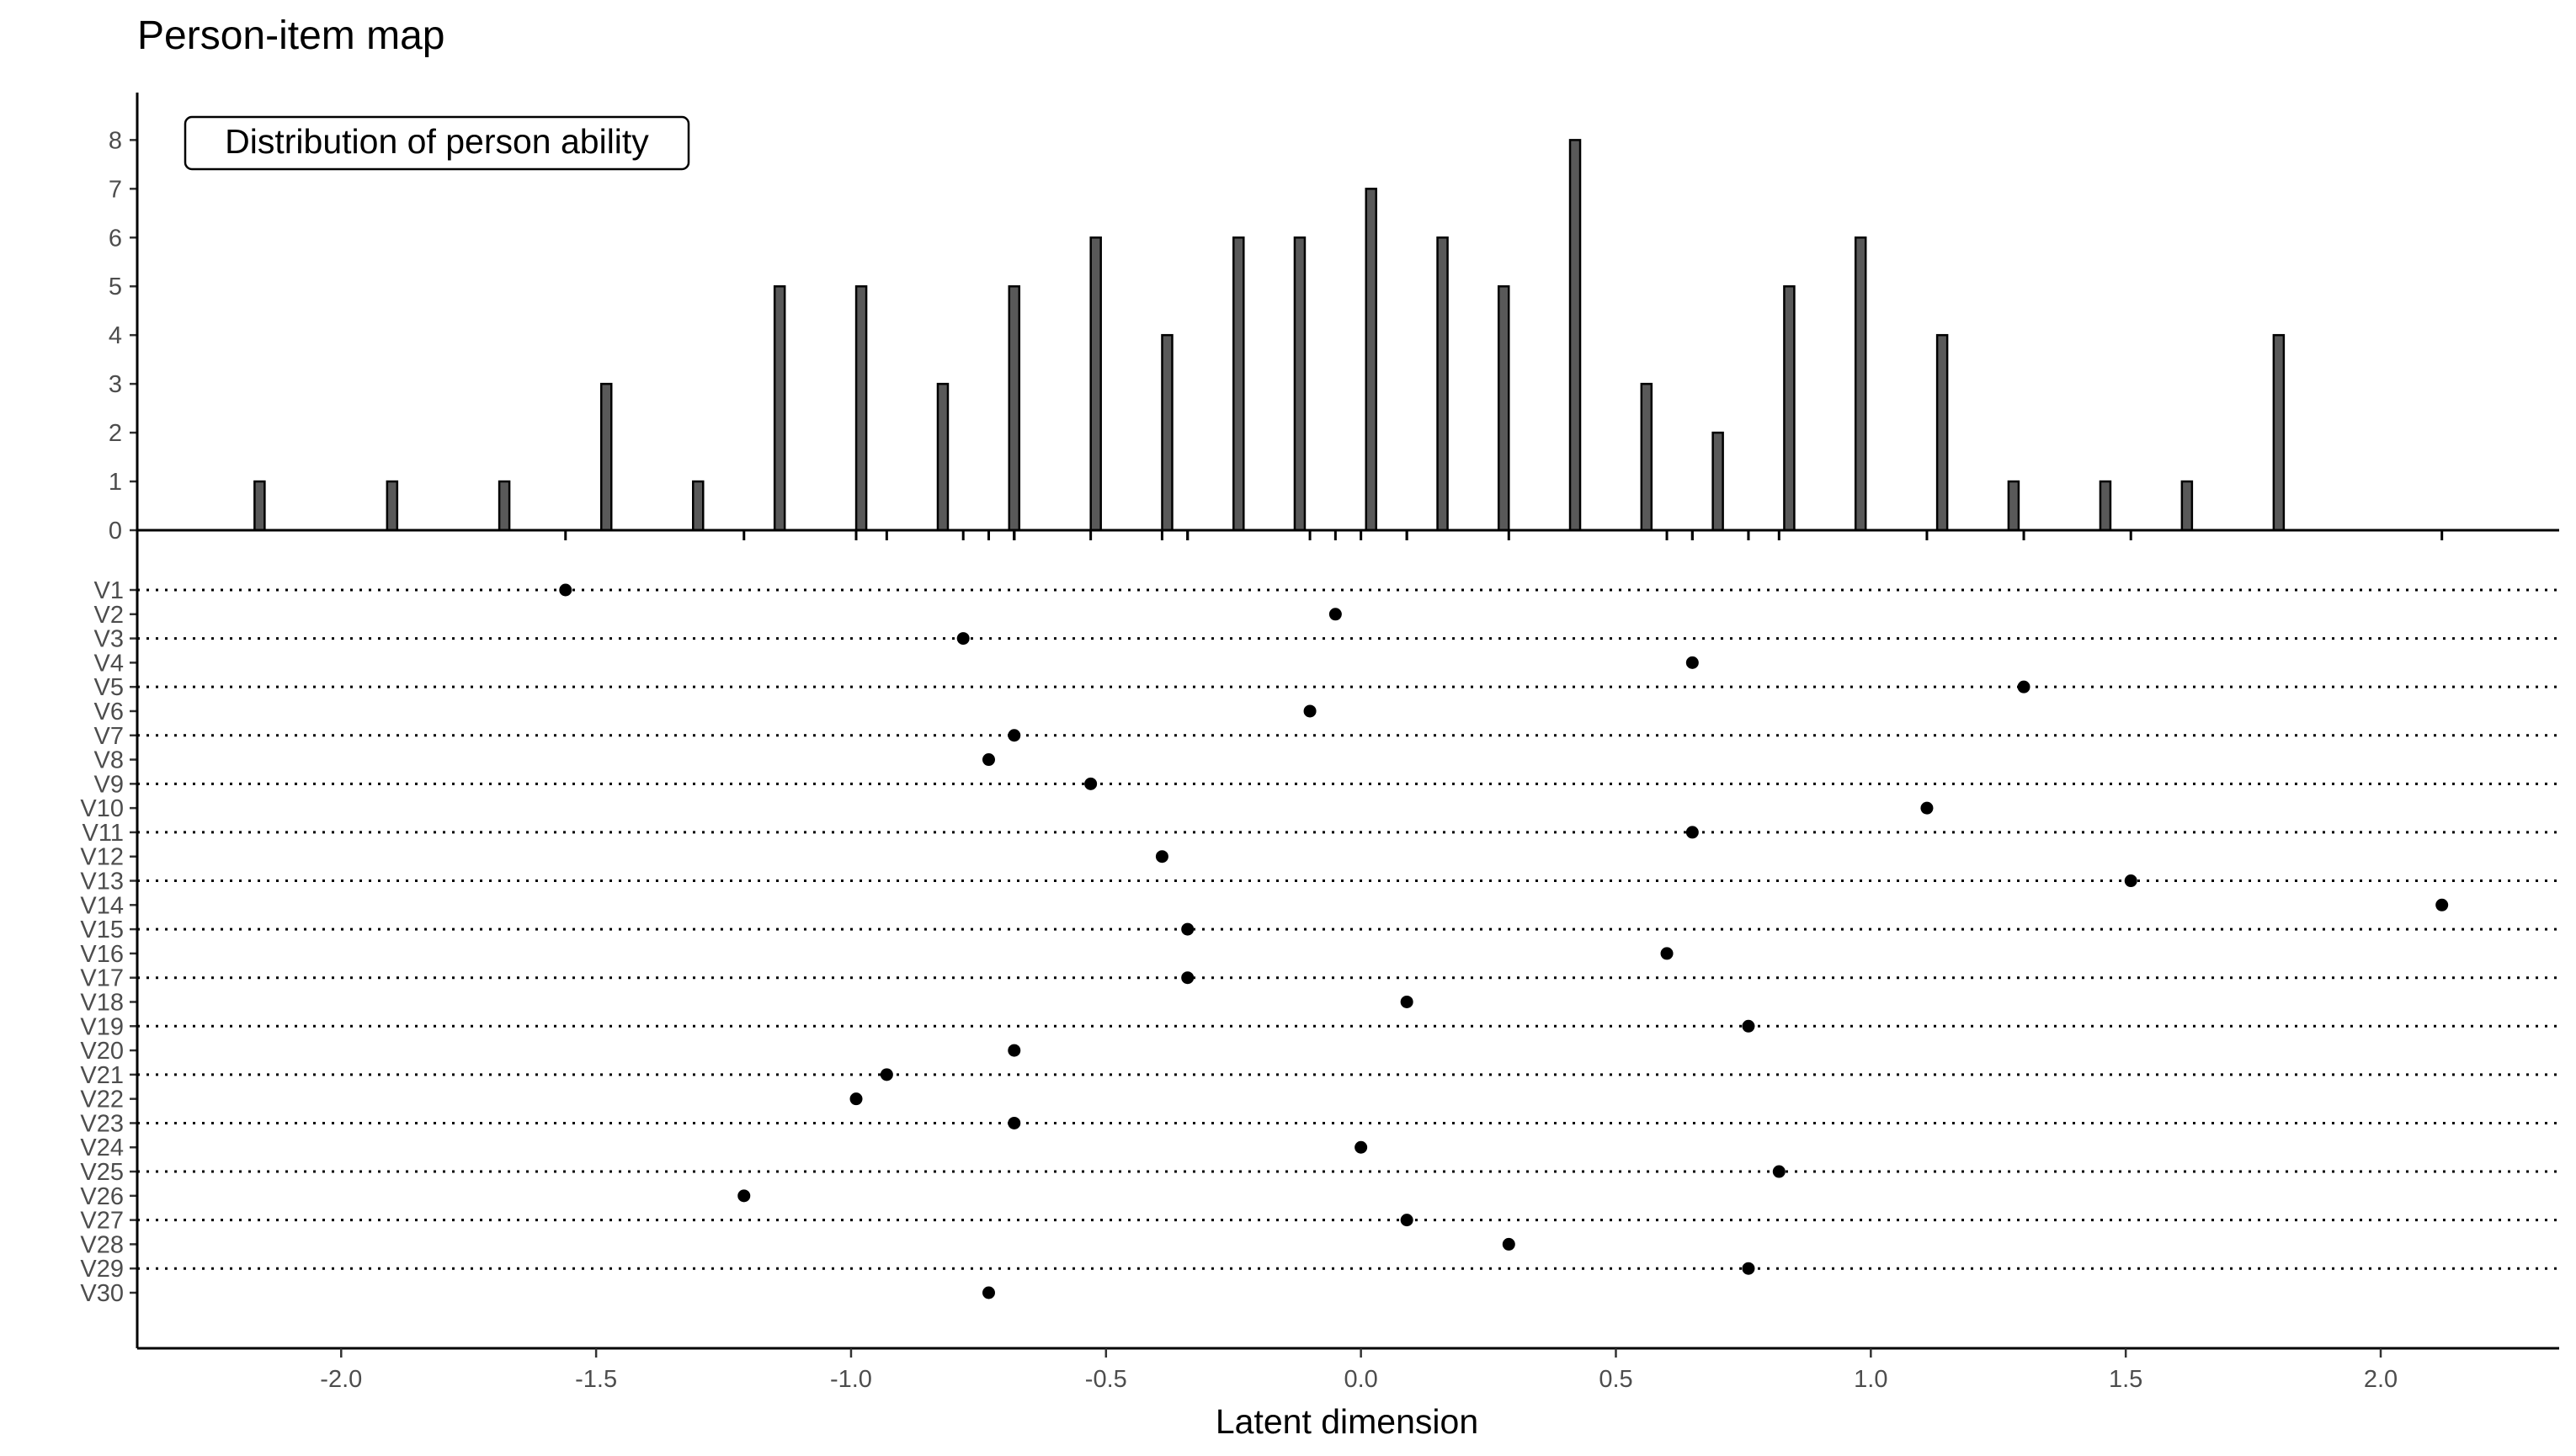 Image resolution: width=2576 pixels, height=1456 pixels. Describe the element at coordinates (102, 1293) in the screenshot. I see `item-label: V30` at that location.